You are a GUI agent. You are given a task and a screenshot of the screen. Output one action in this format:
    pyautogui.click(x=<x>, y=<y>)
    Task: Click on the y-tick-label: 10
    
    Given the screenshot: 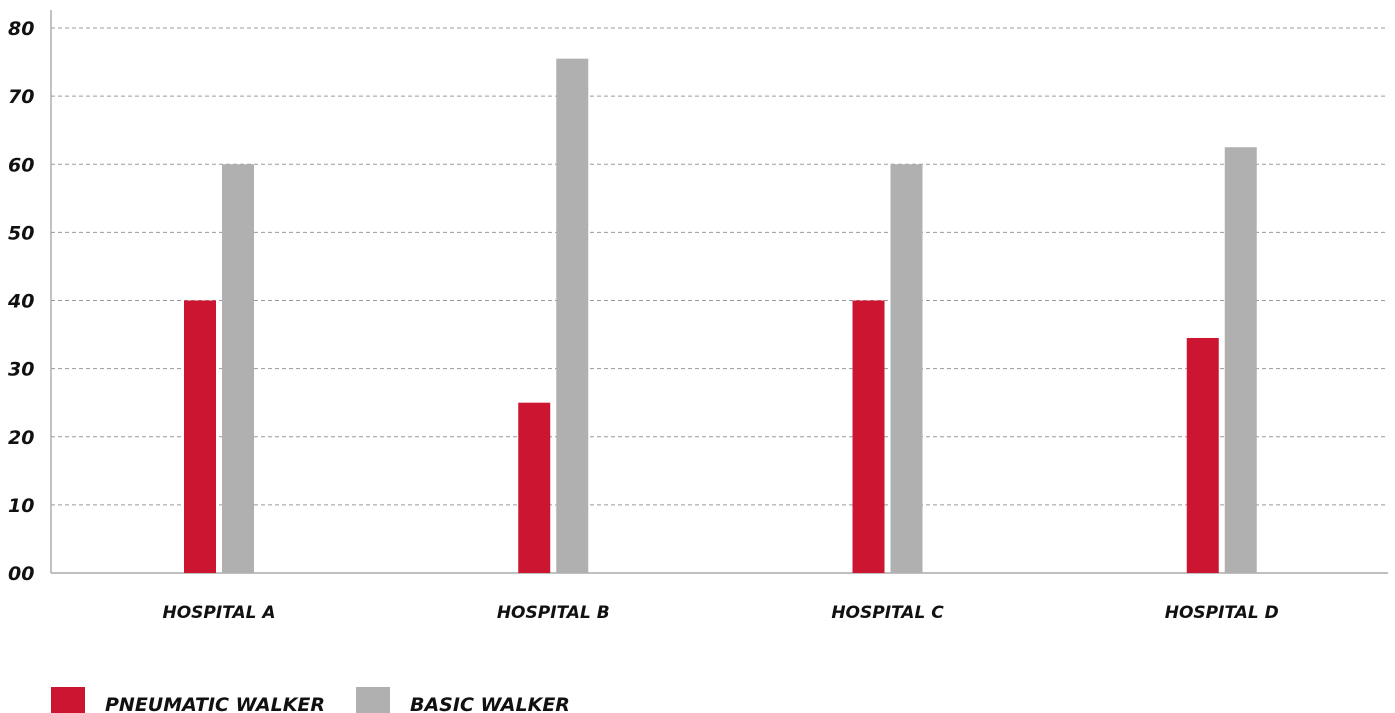 What is the action you would take?
    pyautogui.click(x=21, y=506)
    